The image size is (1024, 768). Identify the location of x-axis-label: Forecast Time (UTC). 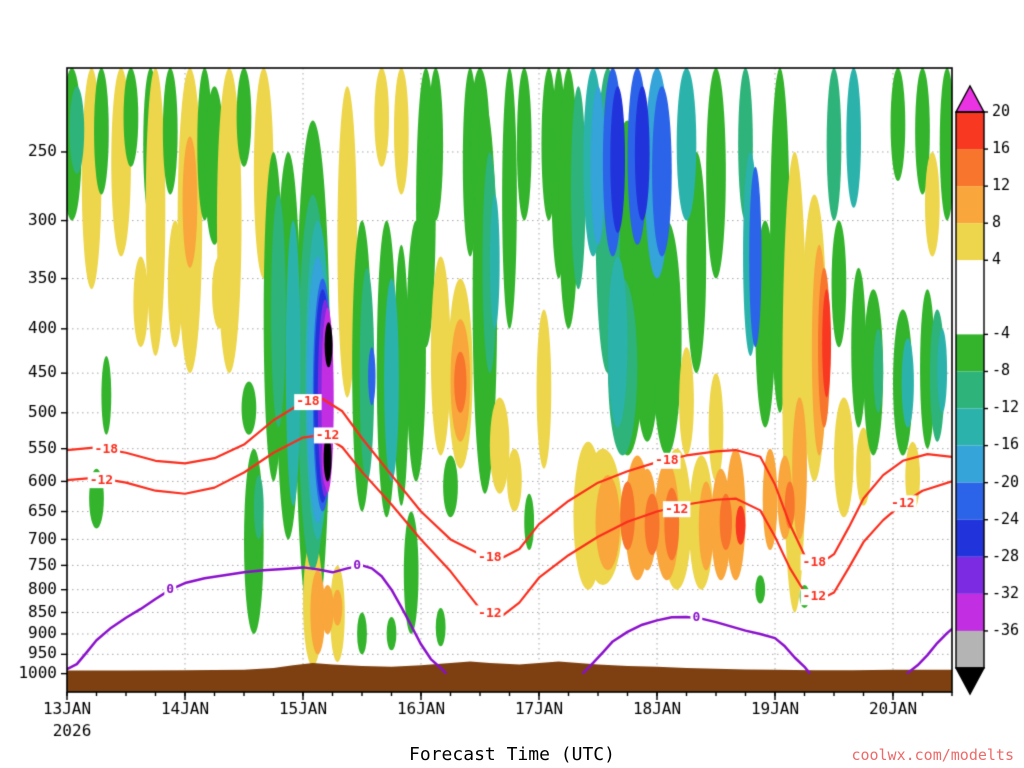
(512, 754).